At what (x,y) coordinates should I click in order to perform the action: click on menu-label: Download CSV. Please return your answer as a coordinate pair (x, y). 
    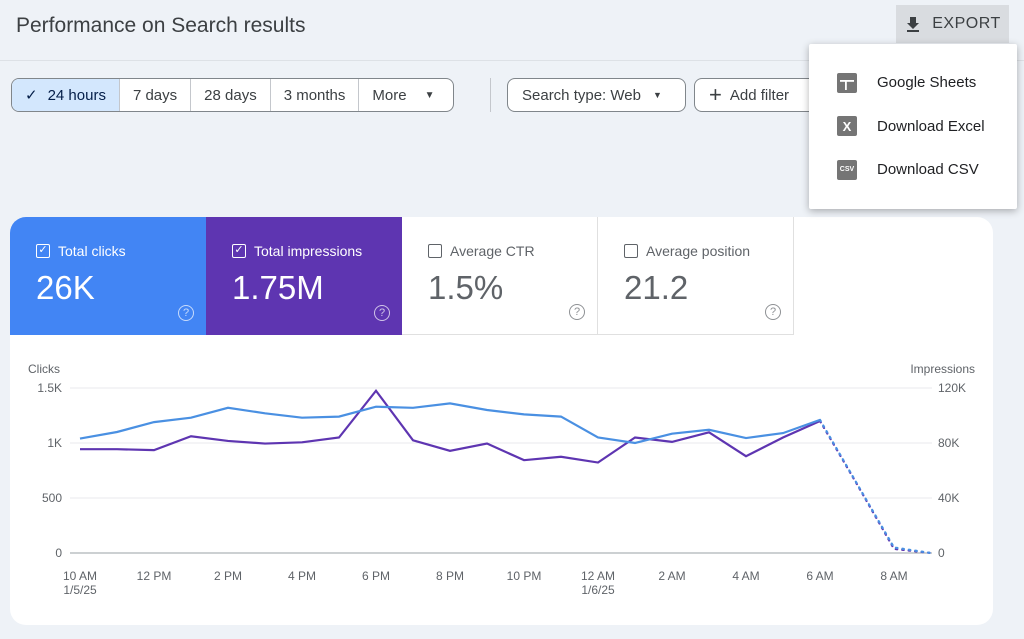
    Looking at the image, I should click on (928, 170).